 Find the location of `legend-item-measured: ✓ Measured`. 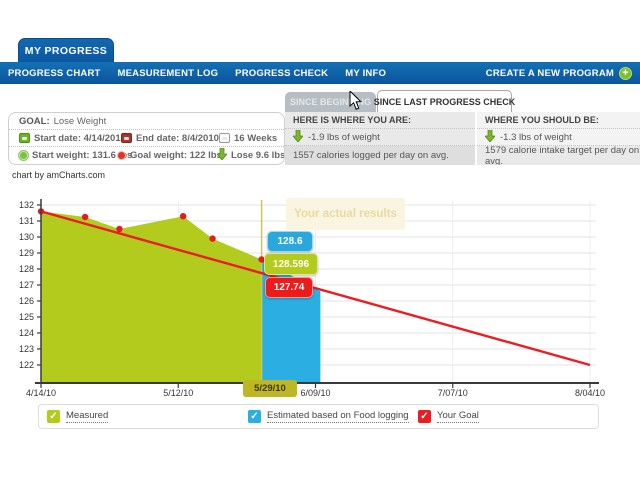

legend-item-measured: ✓ Measured is located at coordinates (78, 416).